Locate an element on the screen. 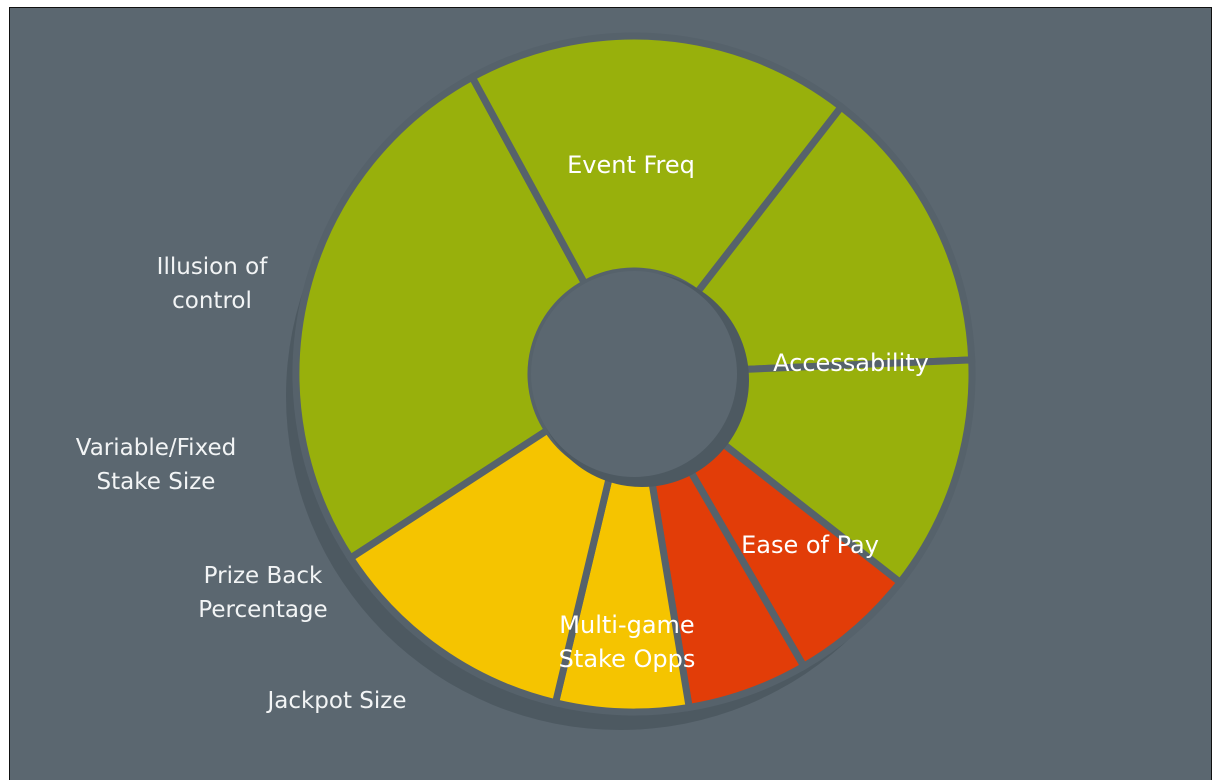 This screenshot has width=1219, height=781. slice-label-accessability: Accessability is located at coordinates (851, 363).